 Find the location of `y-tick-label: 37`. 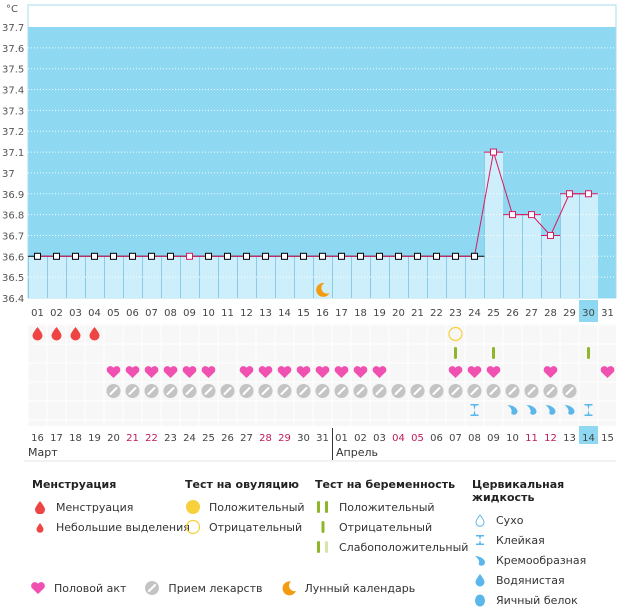

y-tick-label: 37 is located at coordinates (8, 174).